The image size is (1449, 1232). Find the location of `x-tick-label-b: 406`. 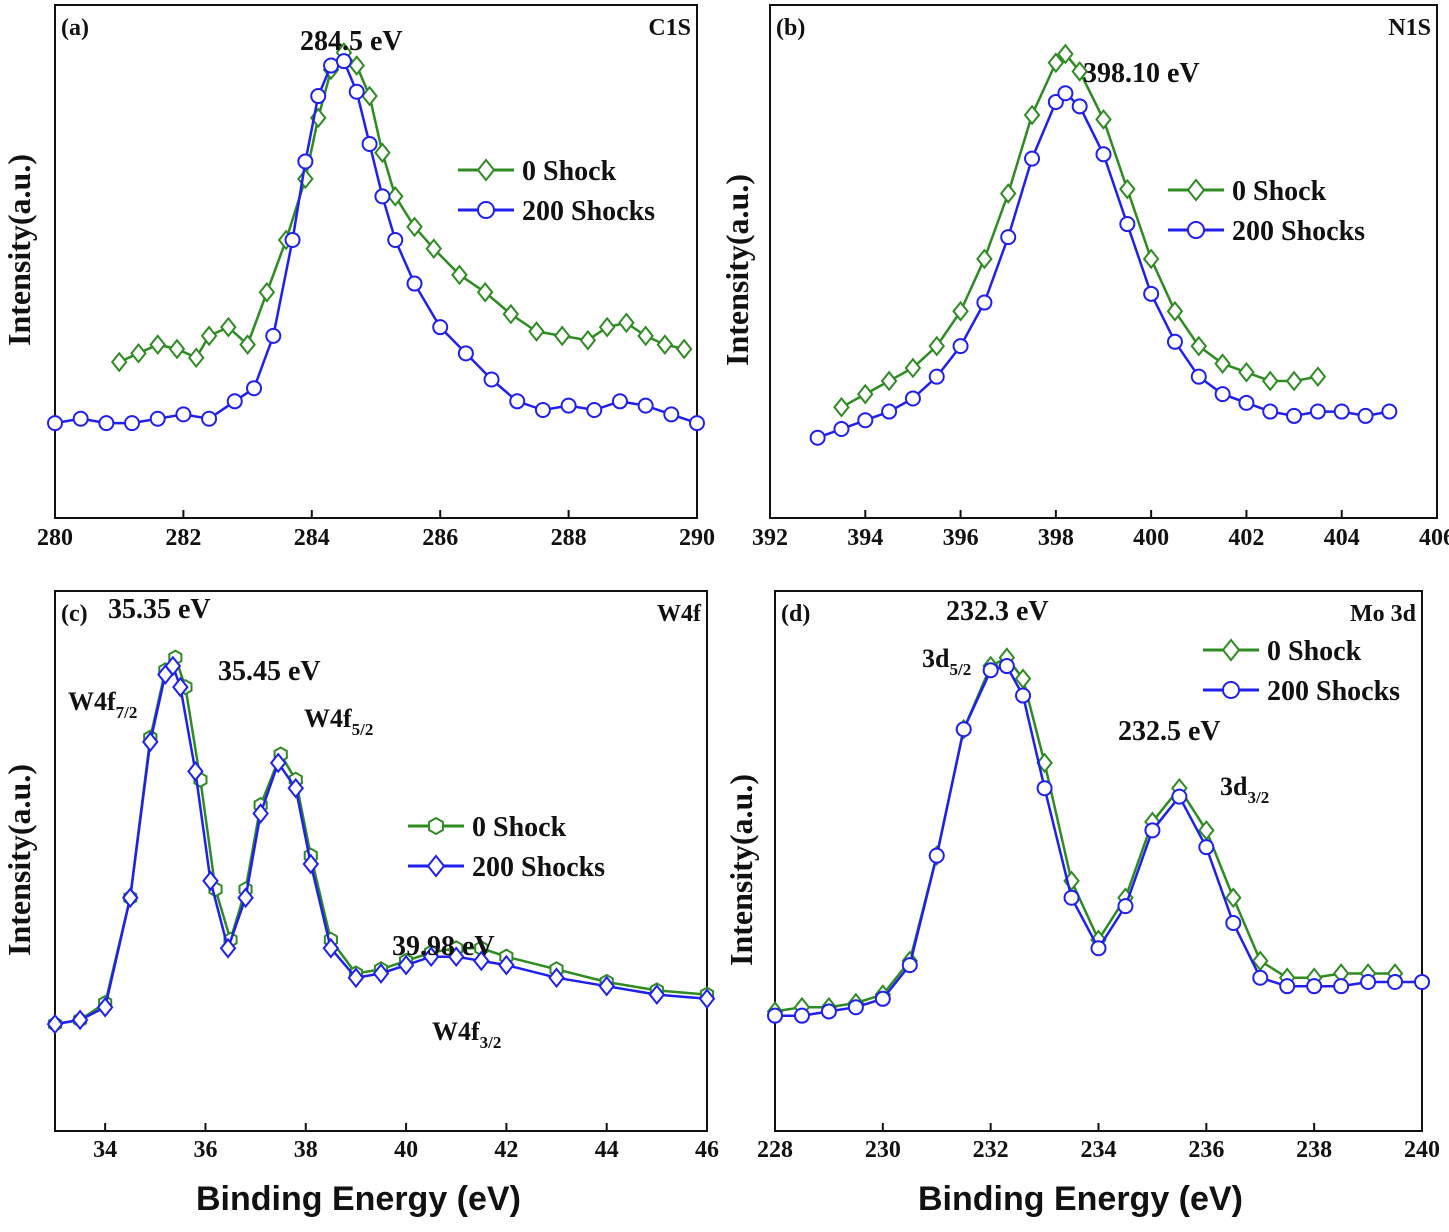

x-tick-label-b: 406 is located at coordinates (1434, 538).